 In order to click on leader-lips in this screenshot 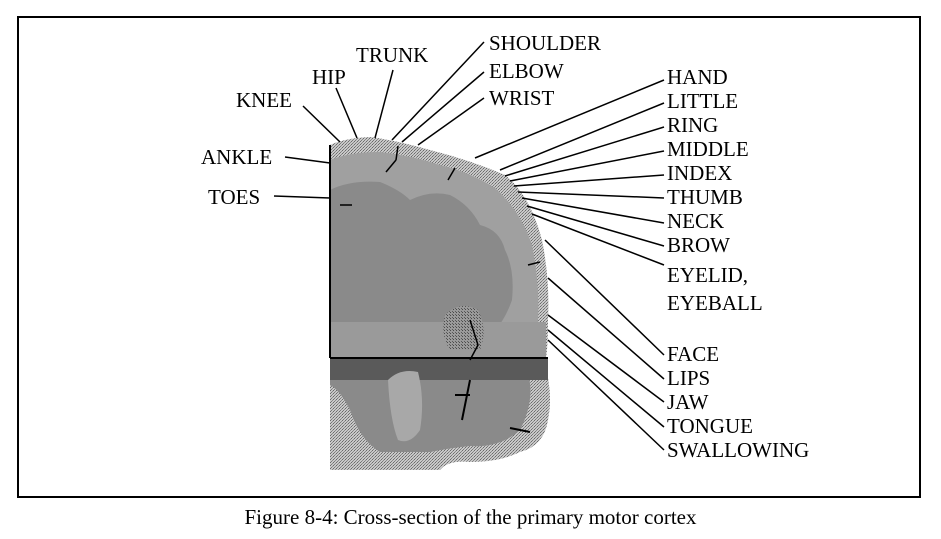, I will do `click(606, 328)`.